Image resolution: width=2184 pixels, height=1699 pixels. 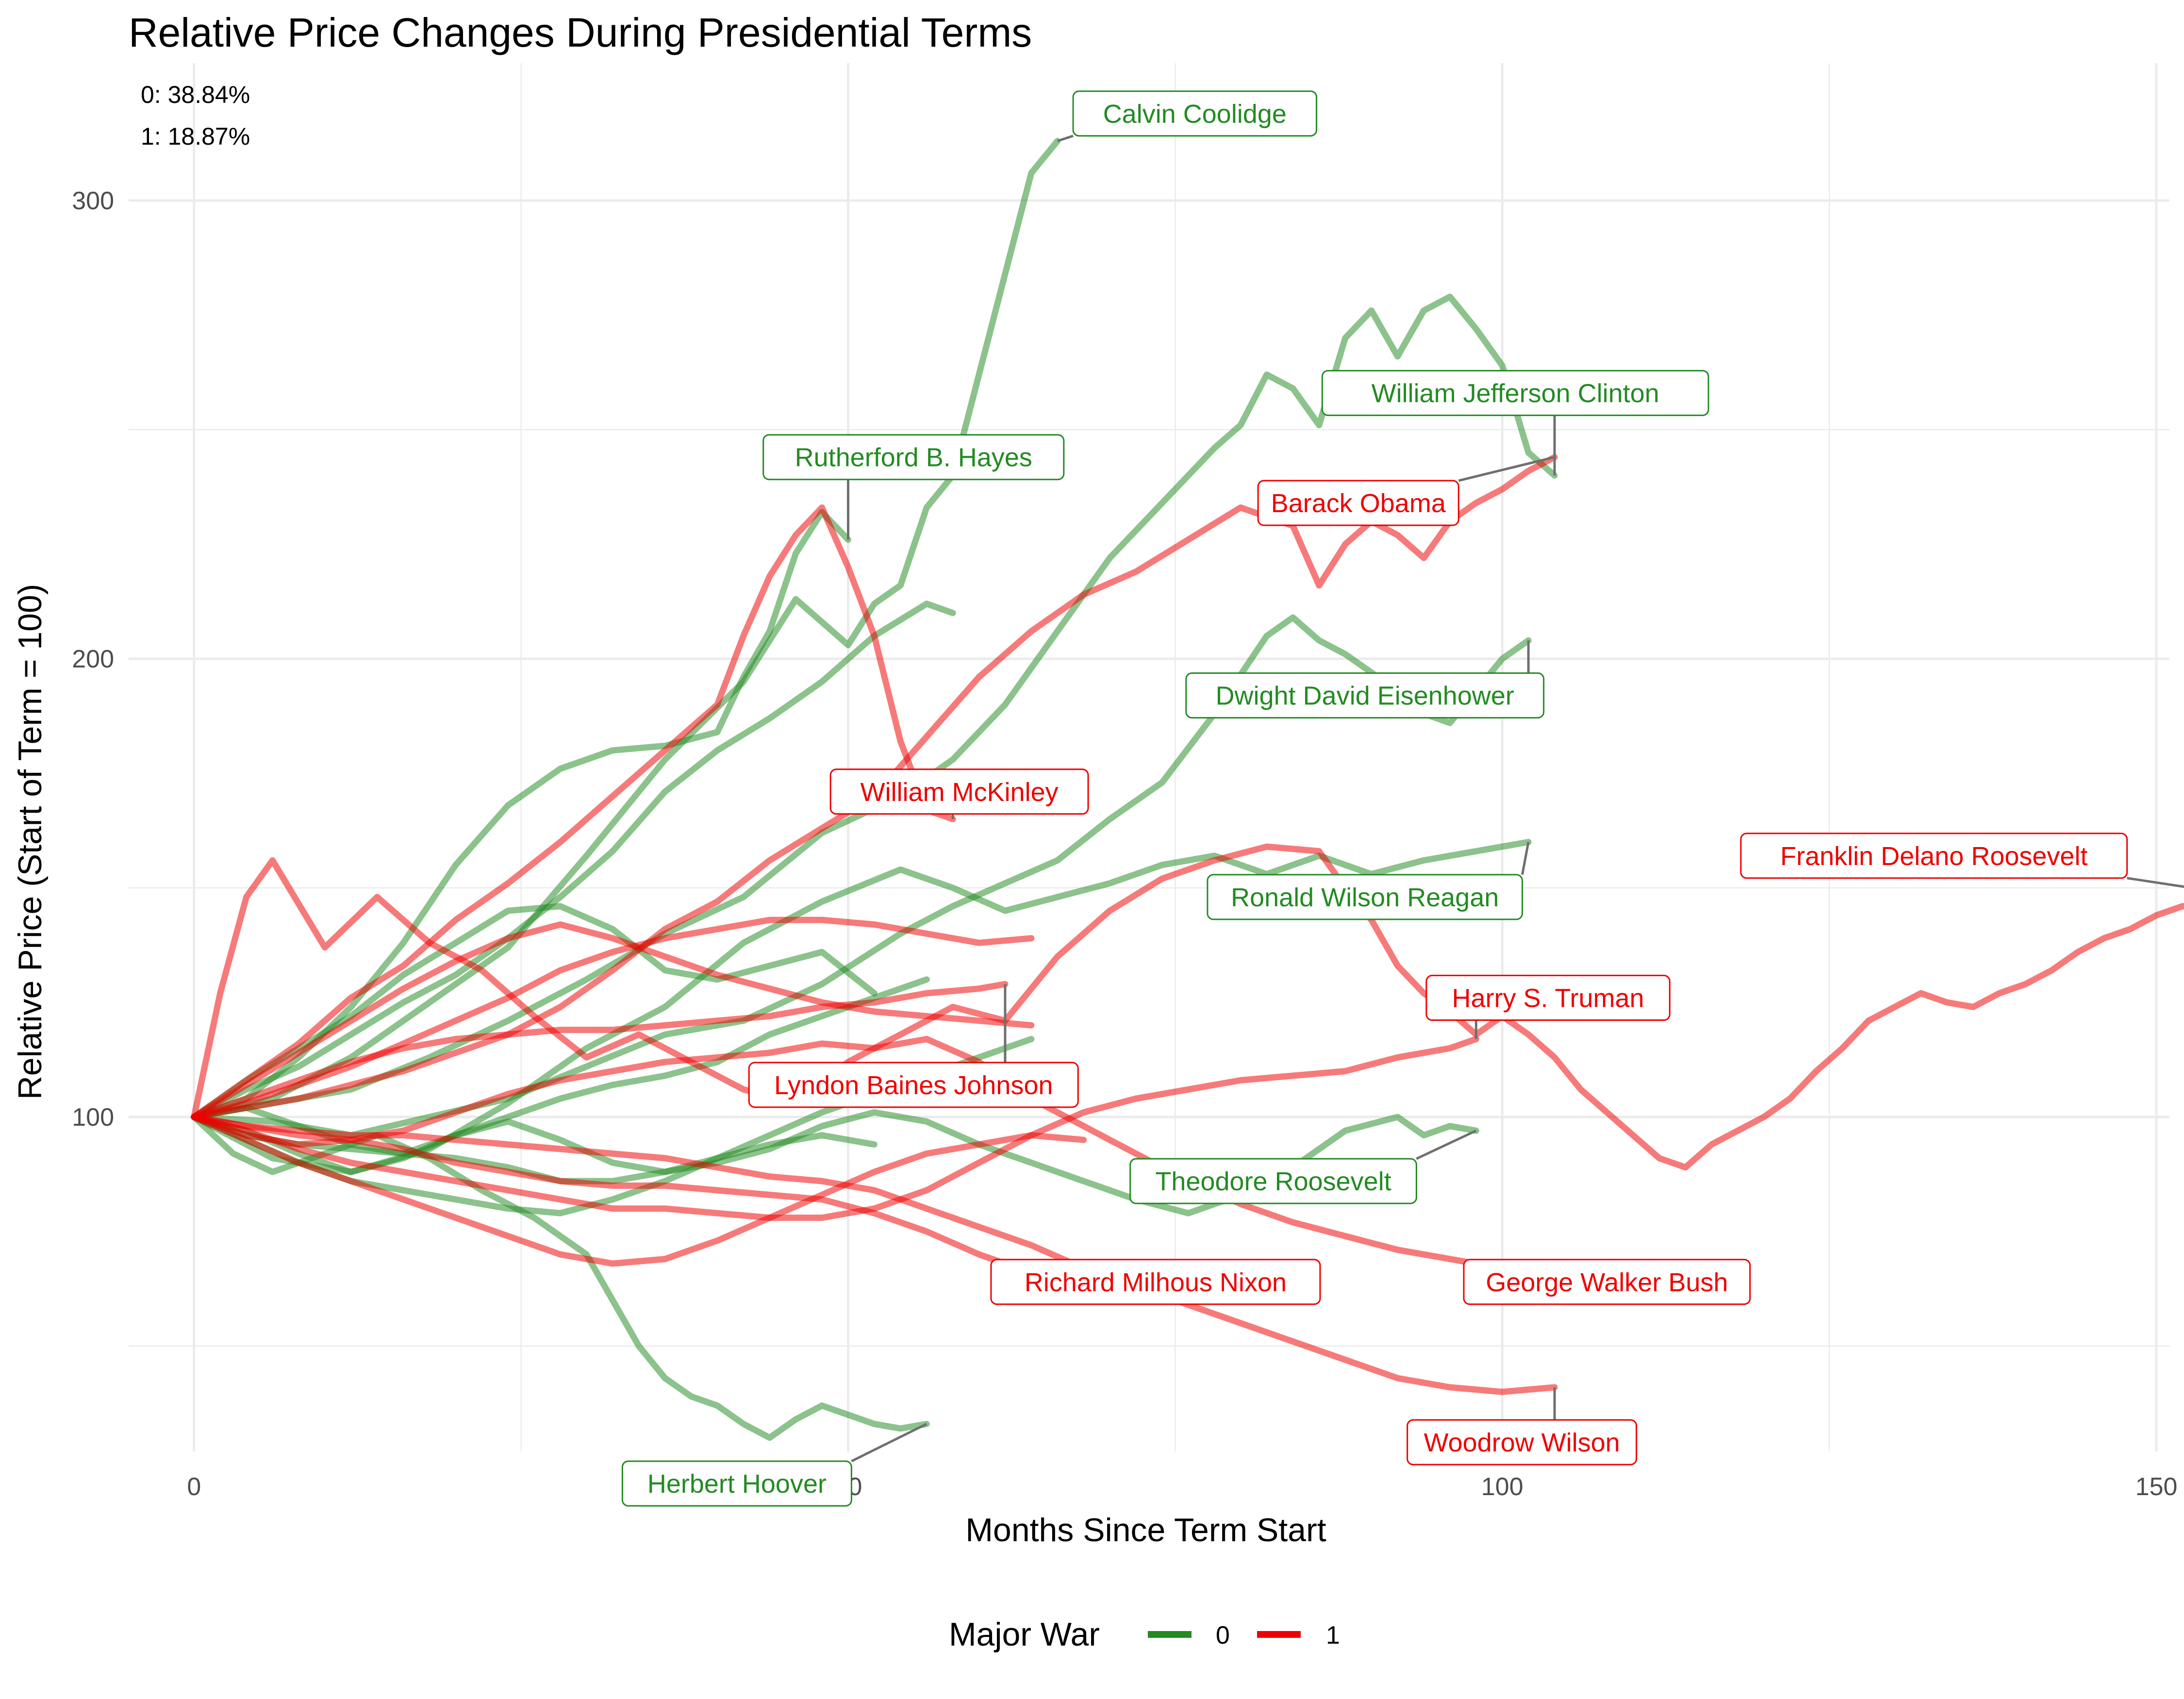 What do you see at coordinates (30, 842) in the screenshot?
I see `y-axis-title: Relative Price (Start of Term = 100)` at bounding box center [30, 842].